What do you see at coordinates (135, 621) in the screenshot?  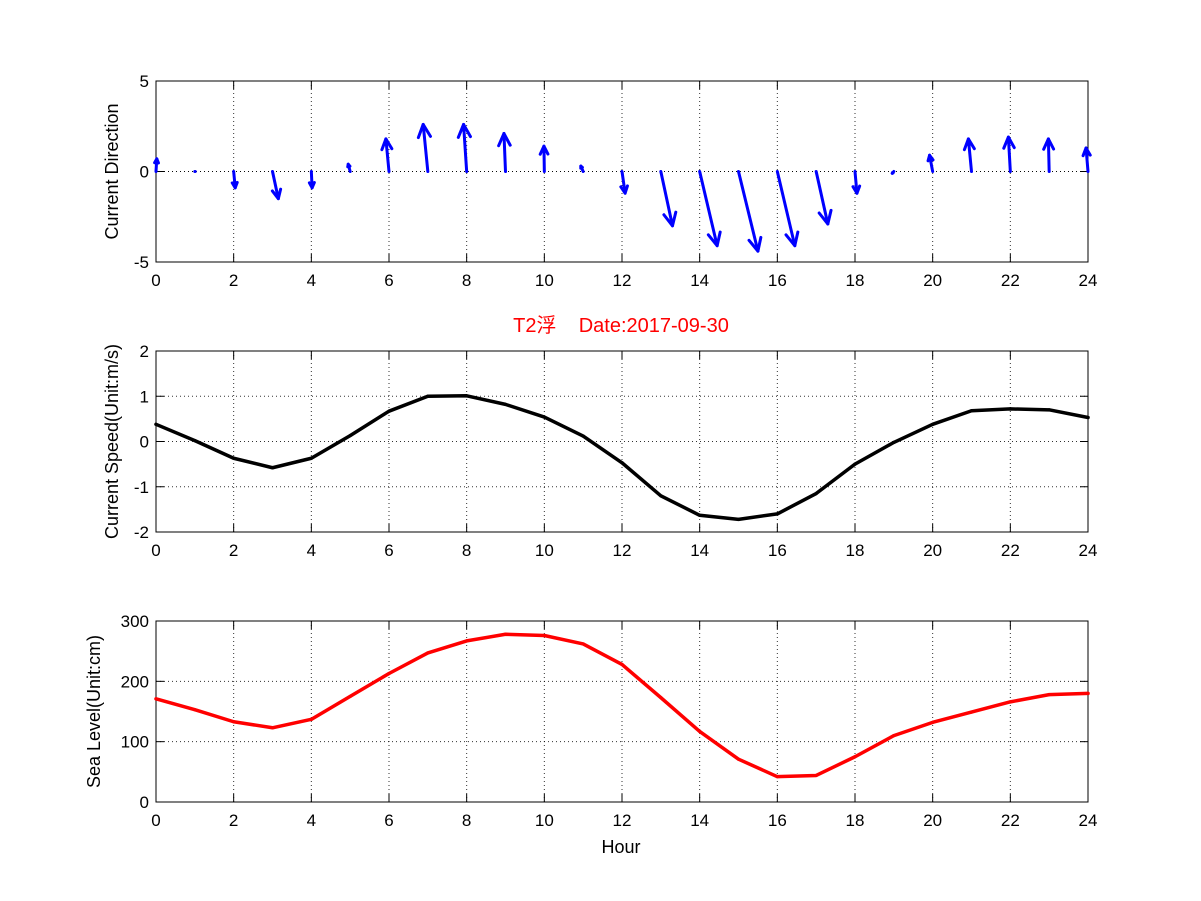 I see `sea-level-ytick-label: 300` at bounding box center [135, 621].